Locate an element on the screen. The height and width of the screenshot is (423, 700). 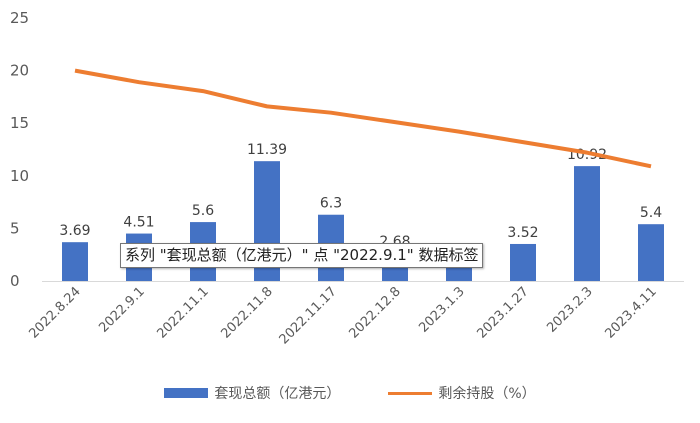
y-tick-label: 25 is located at coordinates (19, 18).